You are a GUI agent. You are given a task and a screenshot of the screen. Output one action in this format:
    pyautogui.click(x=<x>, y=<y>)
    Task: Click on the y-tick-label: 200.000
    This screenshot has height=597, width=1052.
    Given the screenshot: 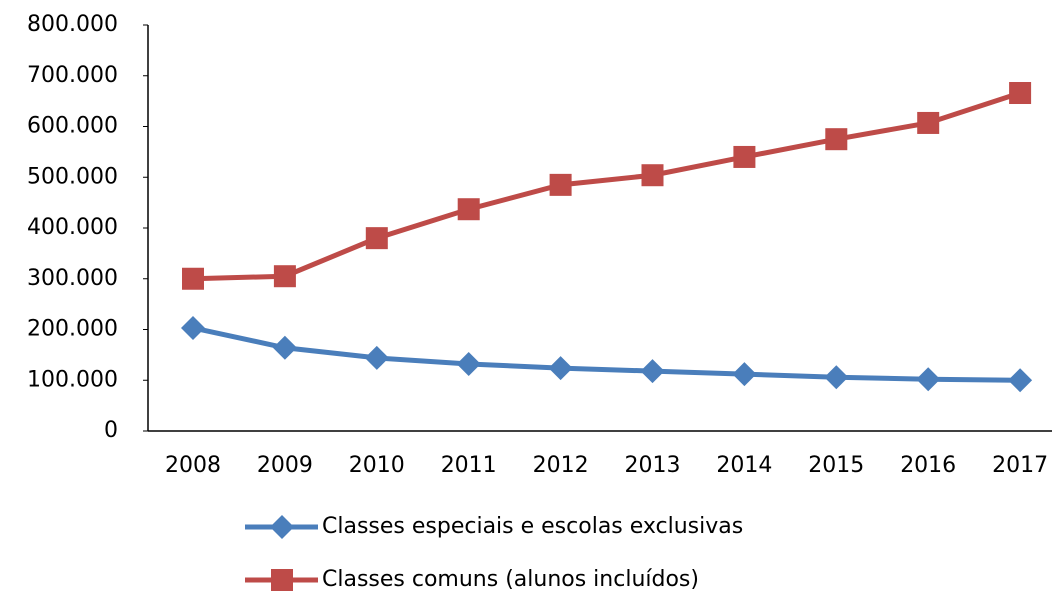 What is the action you would take?
    pyautogui.click(x=72, y=329)
    